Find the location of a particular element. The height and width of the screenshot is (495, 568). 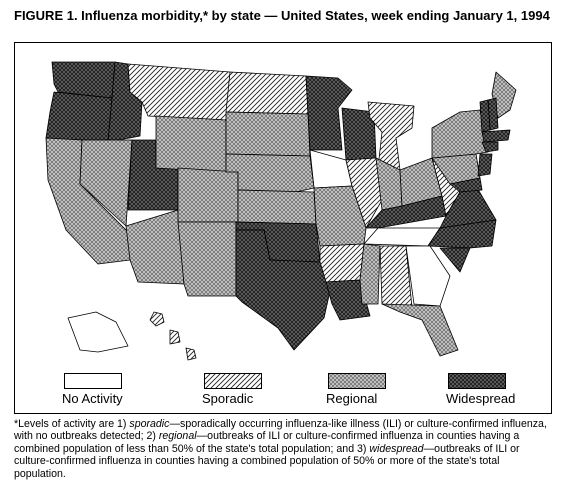

legend-label-sporadic: Sporadic is located at coordinates (228, 398).